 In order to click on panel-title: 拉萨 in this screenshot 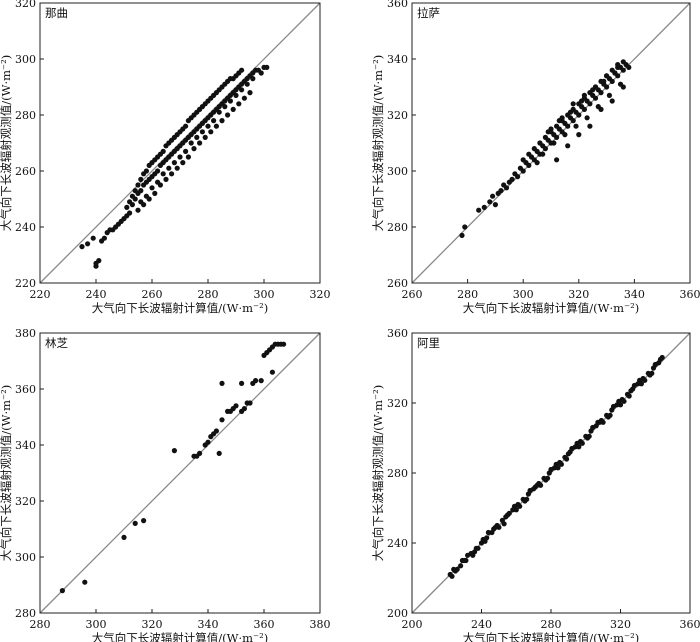, I will do `click(428, 13)`.